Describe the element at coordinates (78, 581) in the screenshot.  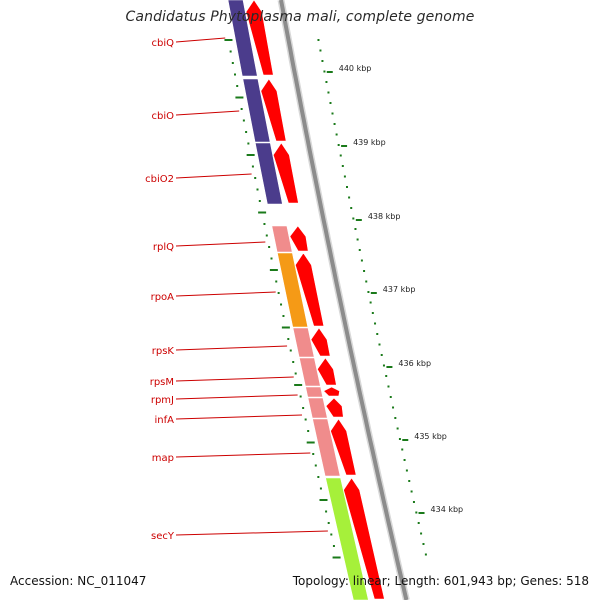
I see `accession-text: Accession: NC_011047` at that location.